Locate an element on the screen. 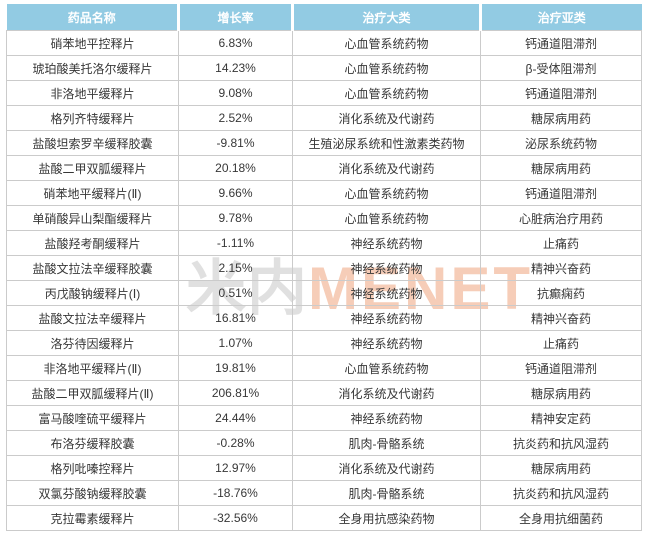 The height and width of the screenshot is (537, 646). therapy-major-cell: 生殖泌尿系统和性激素类药物 is located at coordinates (386, 143).